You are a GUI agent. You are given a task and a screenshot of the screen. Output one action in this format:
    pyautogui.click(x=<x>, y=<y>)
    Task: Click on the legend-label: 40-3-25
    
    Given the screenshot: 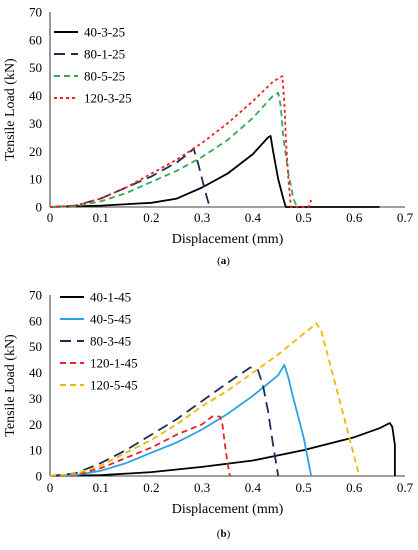 What is the action you would take?
    pyautogui.click(x=104, y=32)
    